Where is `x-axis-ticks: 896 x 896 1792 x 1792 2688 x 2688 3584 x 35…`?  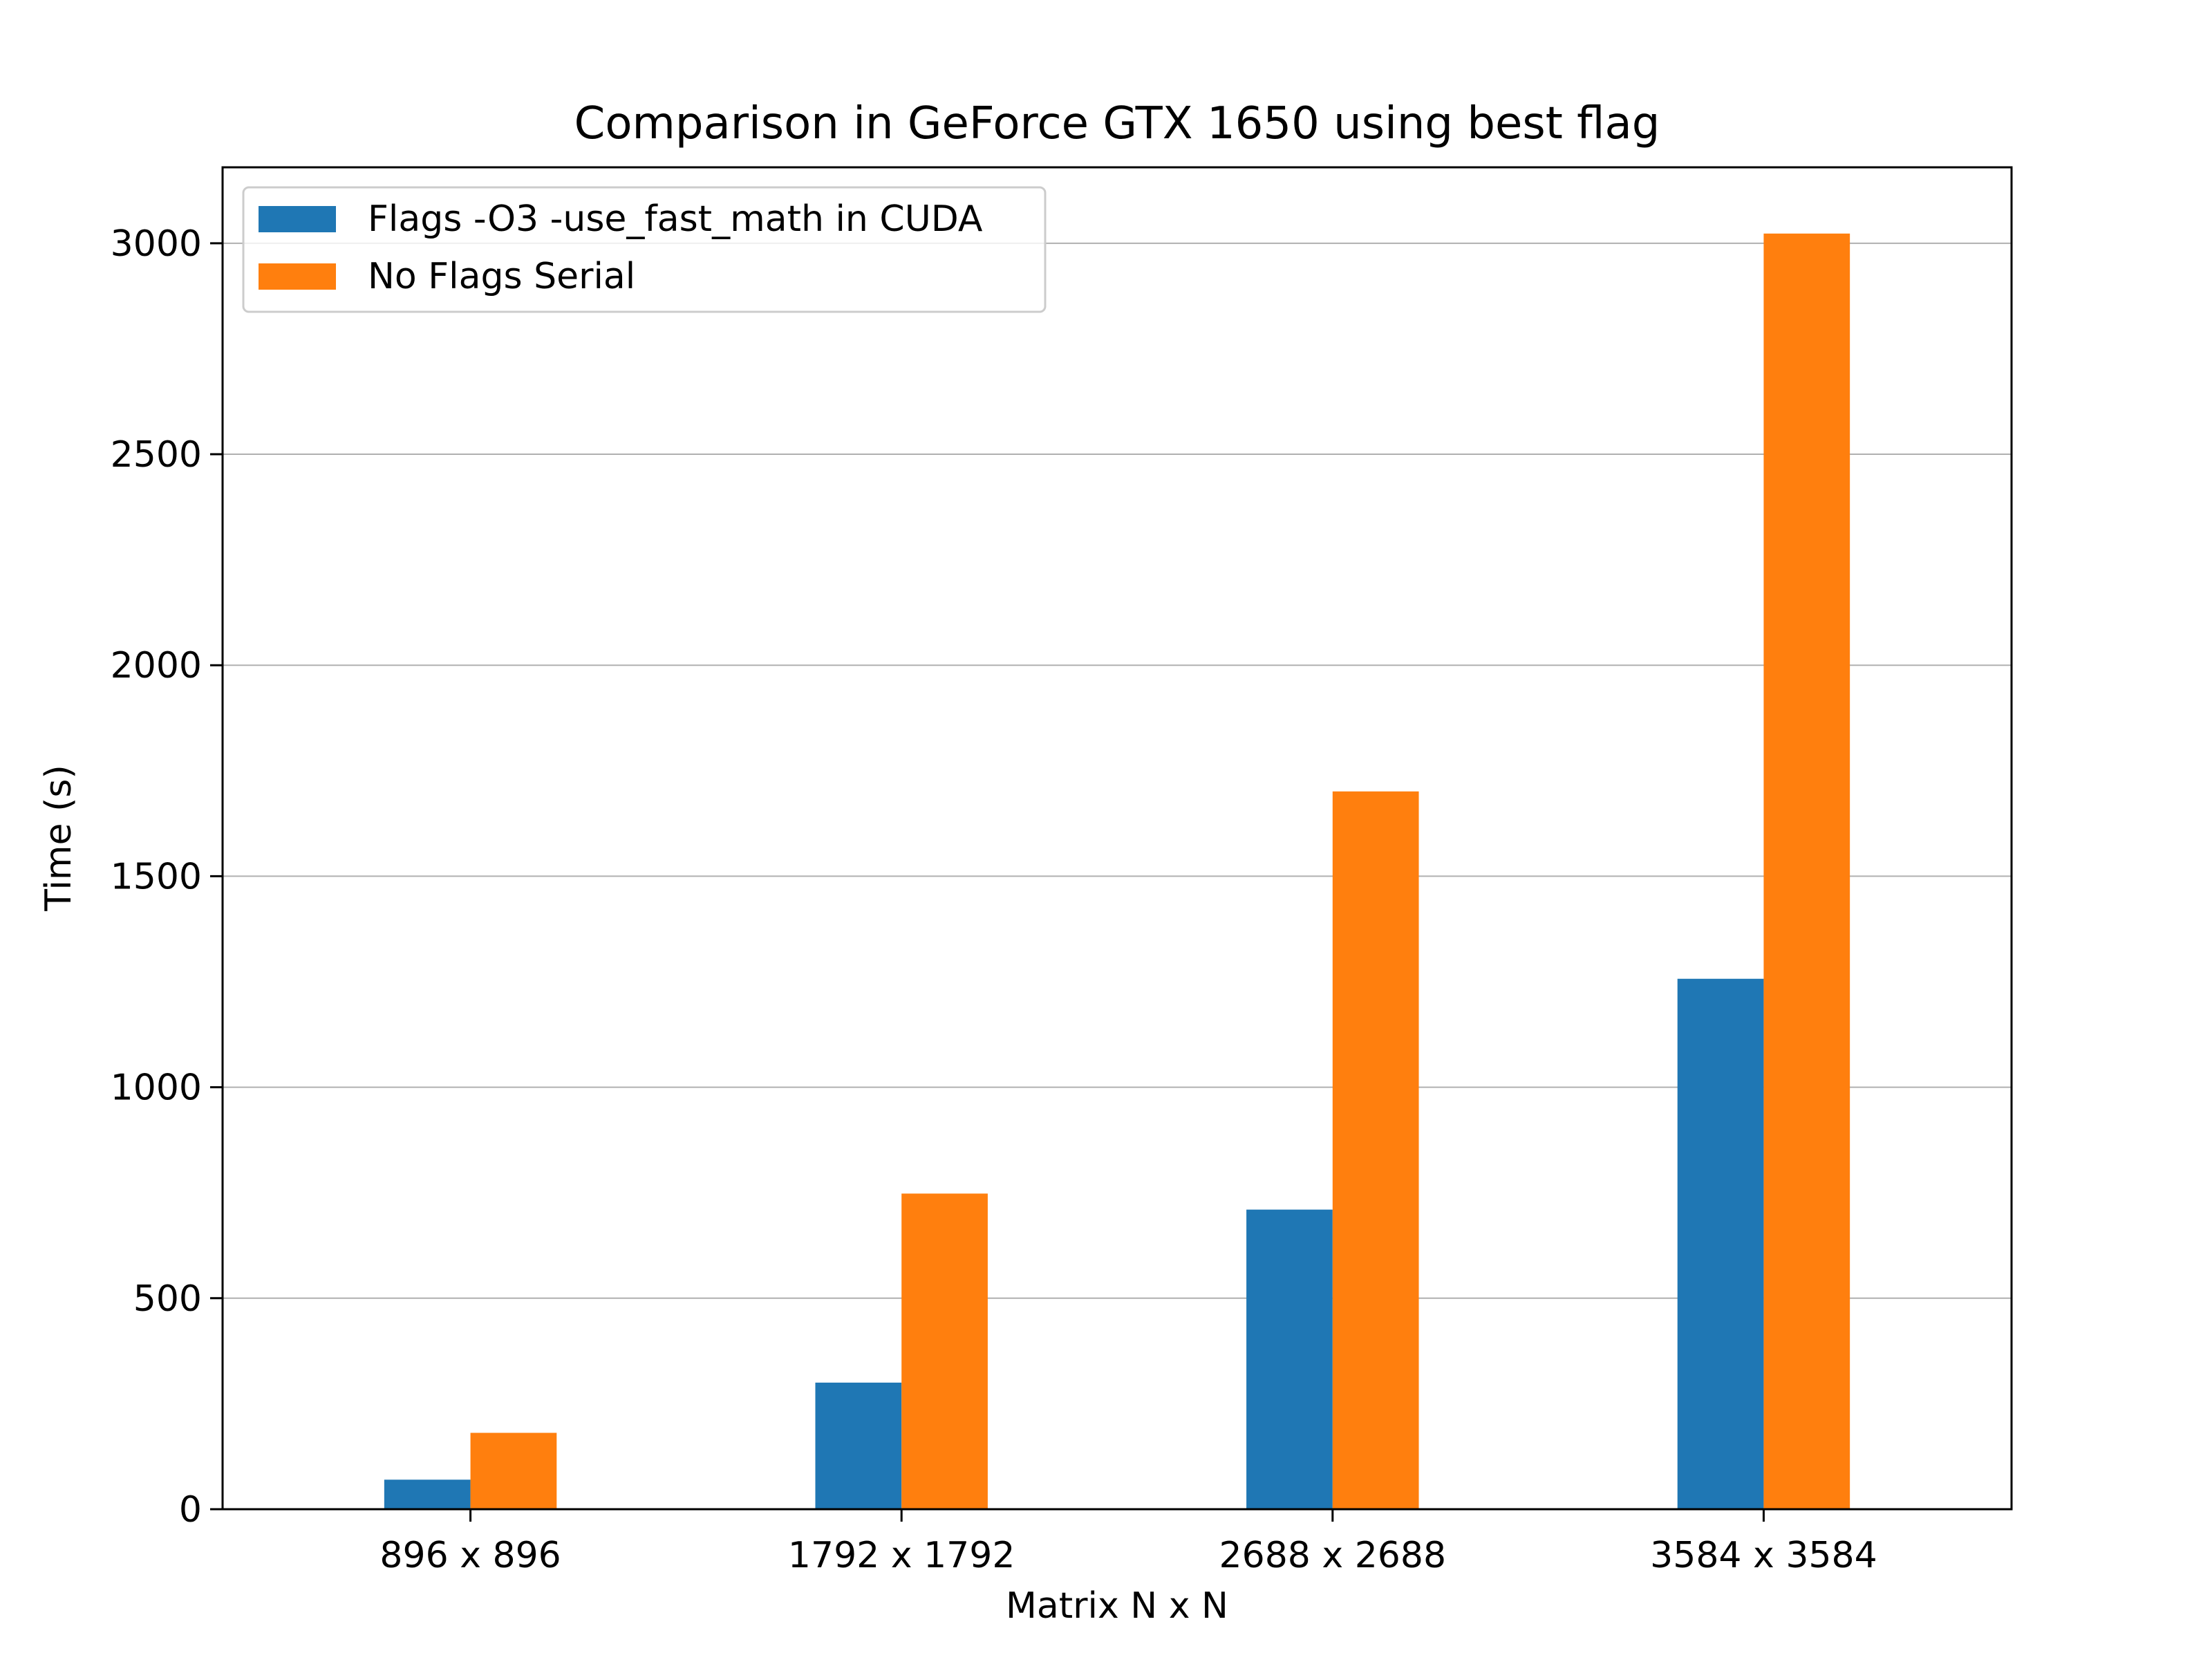 x-axis-ticks: 896 x 896 1792 x 1792 2688 x 2688 3584 x 35… is located at coordinates (1128, 1543).